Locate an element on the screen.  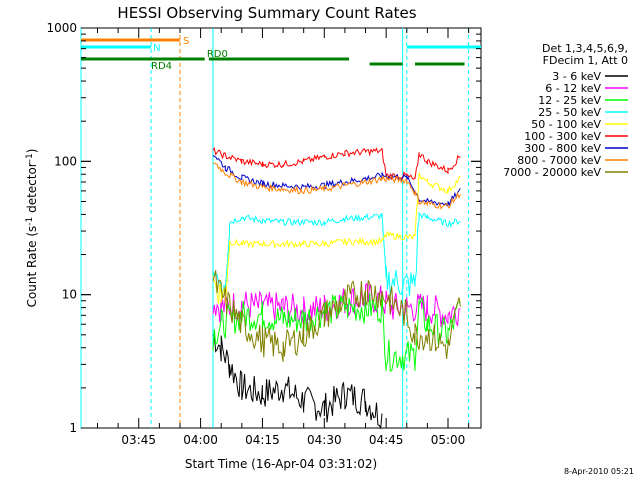
legend-label-8: 7000 - 20000 keV is located at coordinates (552, 172).